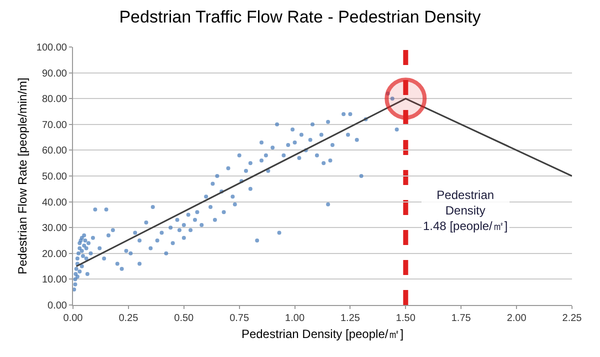 Image resolution: width=600 pixels, height=357 pixels. Describe the element at coordinates (322, 333) in the screenshot. I see `x-axis-title: Pedestrian Density [people/㎡]` at that location.